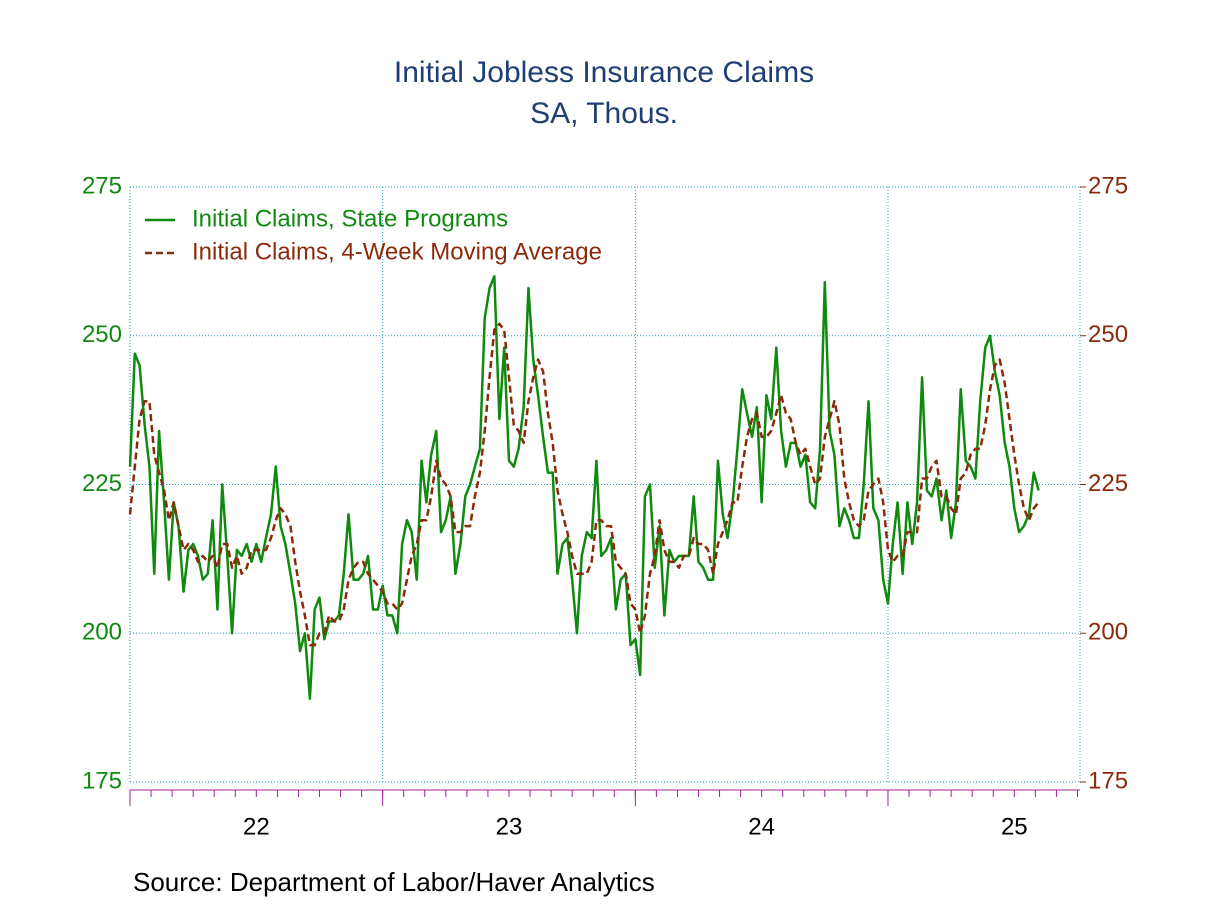 This screenshot has height=906, width=1208. I want to click on y2-tick-label: 275, so click(1108, 185).